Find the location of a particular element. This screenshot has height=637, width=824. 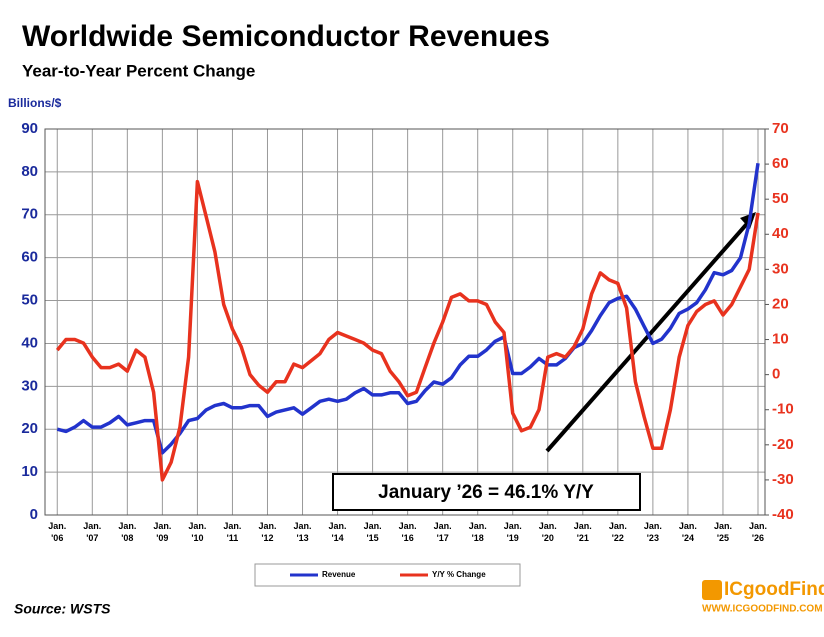

y2-tick-label: 20 is located at coordinates (780, 303).